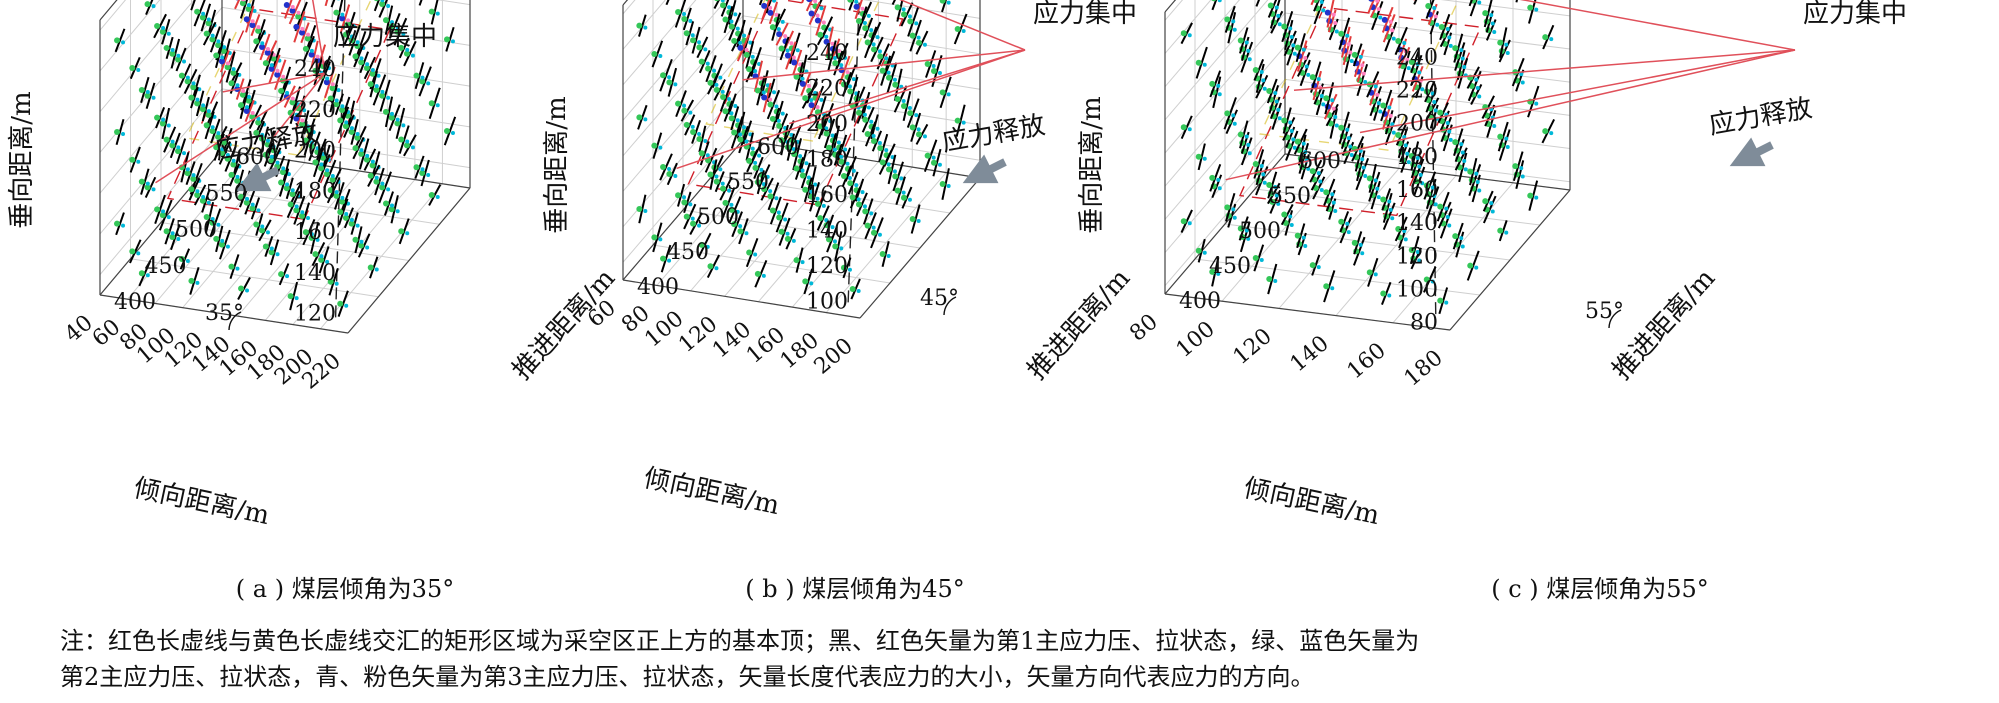 Image resolution: width=1999 pixels, height=703 pixels. What do you see at coordinates (939, 298) in the screenshot?
I see `dip-angle-label: 45°` at bounding box center [939, 298].